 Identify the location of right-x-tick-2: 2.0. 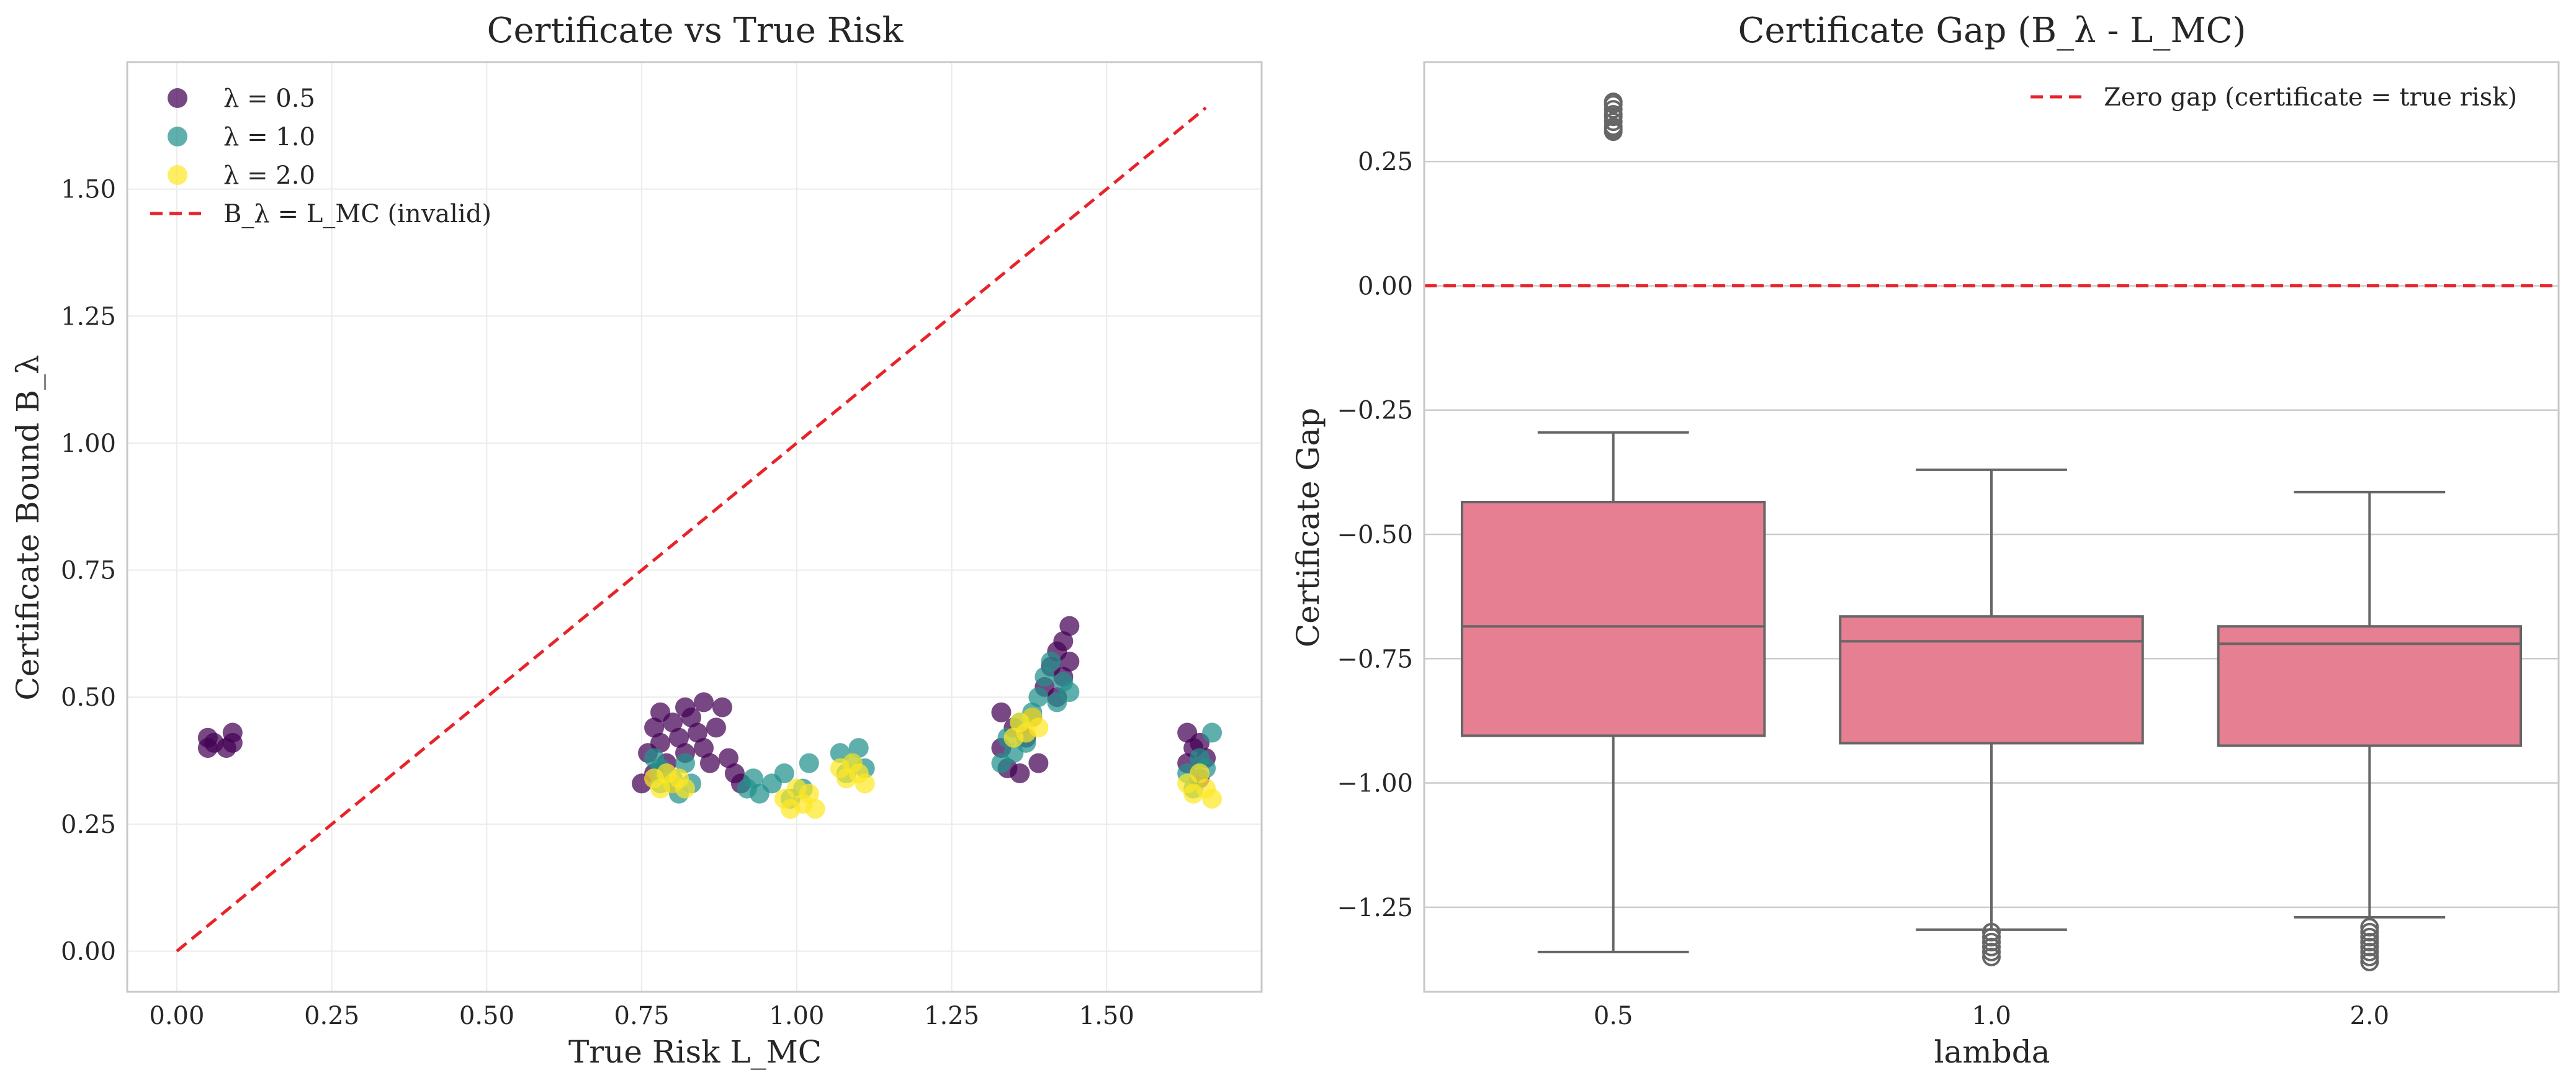
(2370, 1016).